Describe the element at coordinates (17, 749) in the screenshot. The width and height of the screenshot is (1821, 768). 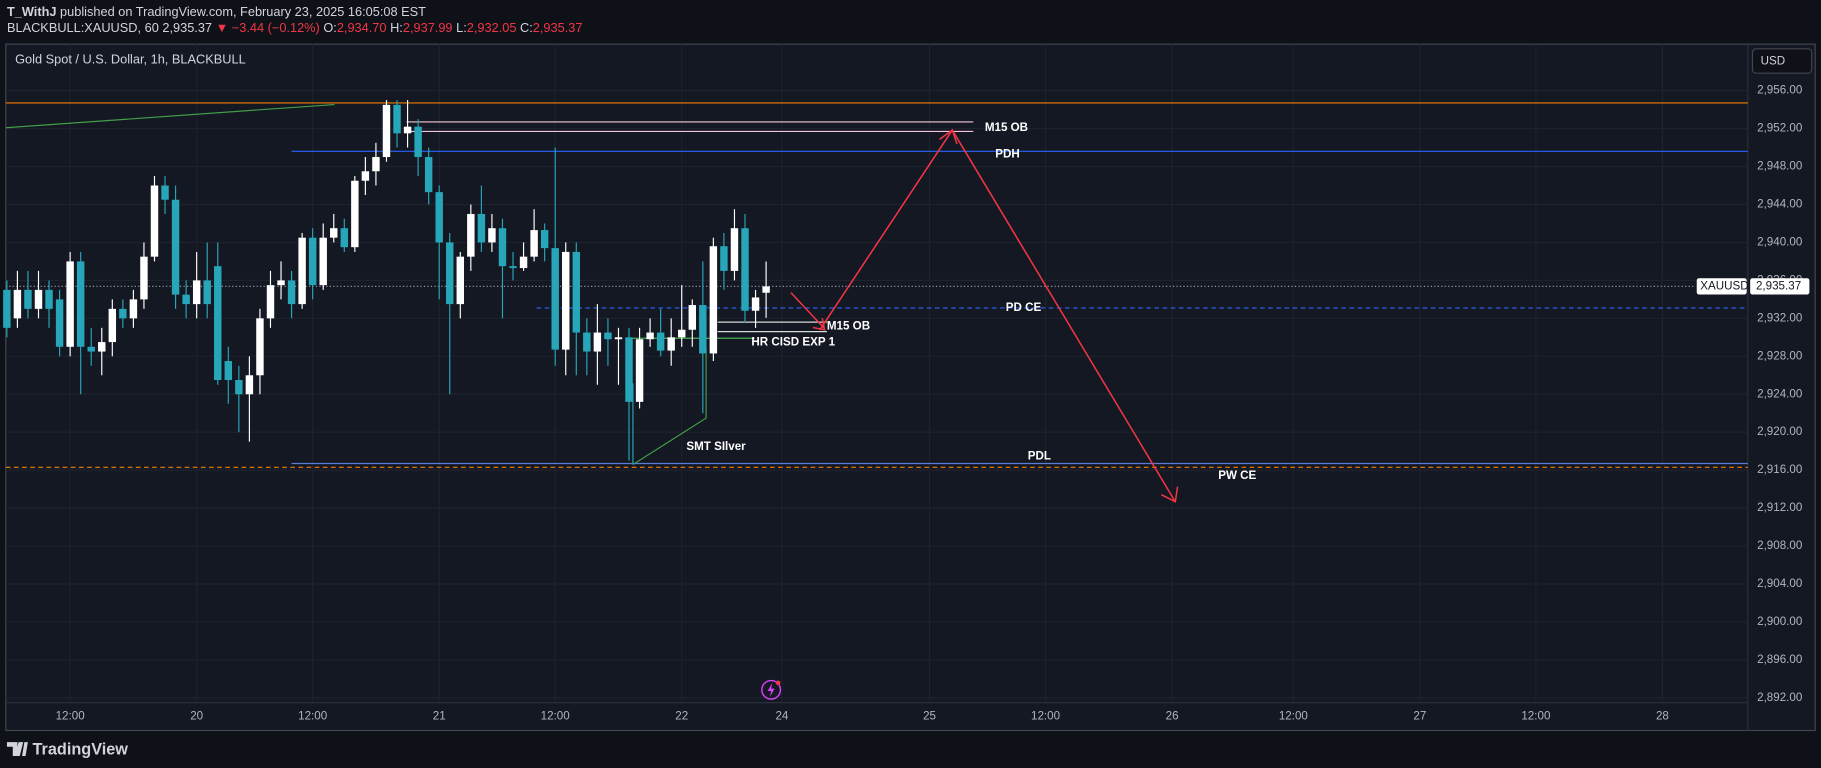
I see `logo` at that location.